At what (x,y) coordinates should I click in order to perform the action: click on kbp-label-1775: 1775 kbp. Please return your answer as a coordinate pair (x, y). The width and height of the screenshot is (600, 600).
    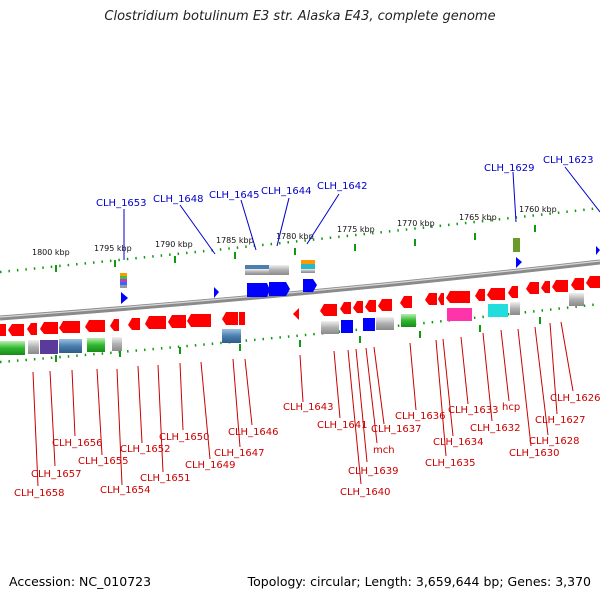
    Looking at the image, I should click on (356, 229).